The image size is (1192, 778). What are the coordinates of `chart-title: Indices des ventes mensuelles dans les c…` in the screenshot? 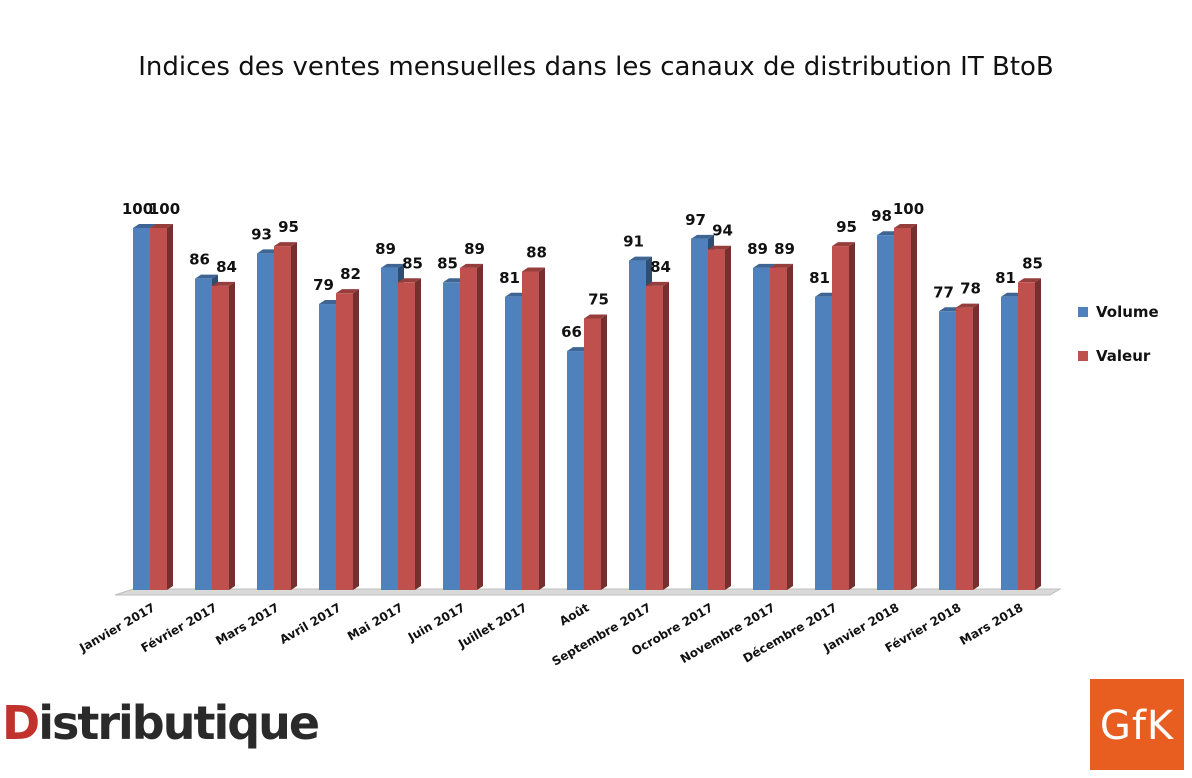 It's located at (596, 67).